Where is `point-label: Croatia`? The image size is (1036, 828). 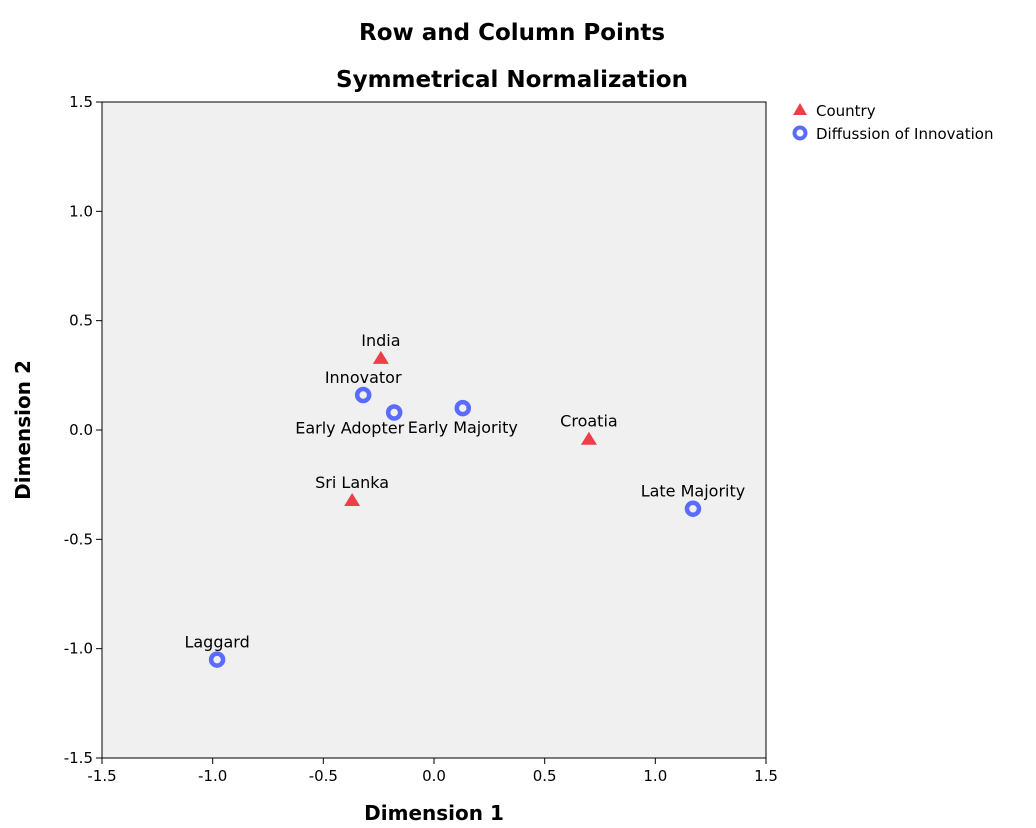
point-label: Croatia is located at coordinates (589, 421).